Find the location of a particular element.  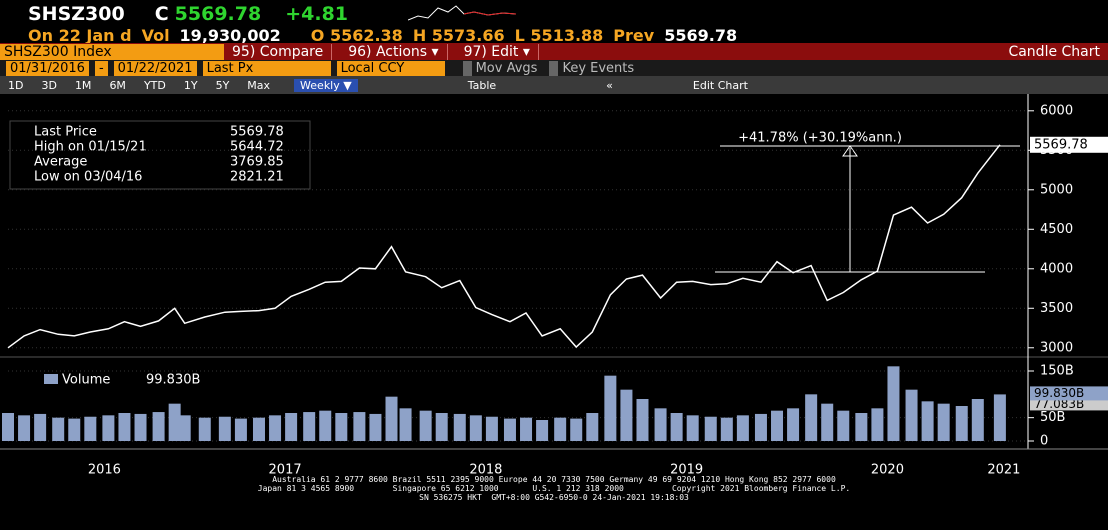

period-button: YTD is located at coordinates (154, 85).